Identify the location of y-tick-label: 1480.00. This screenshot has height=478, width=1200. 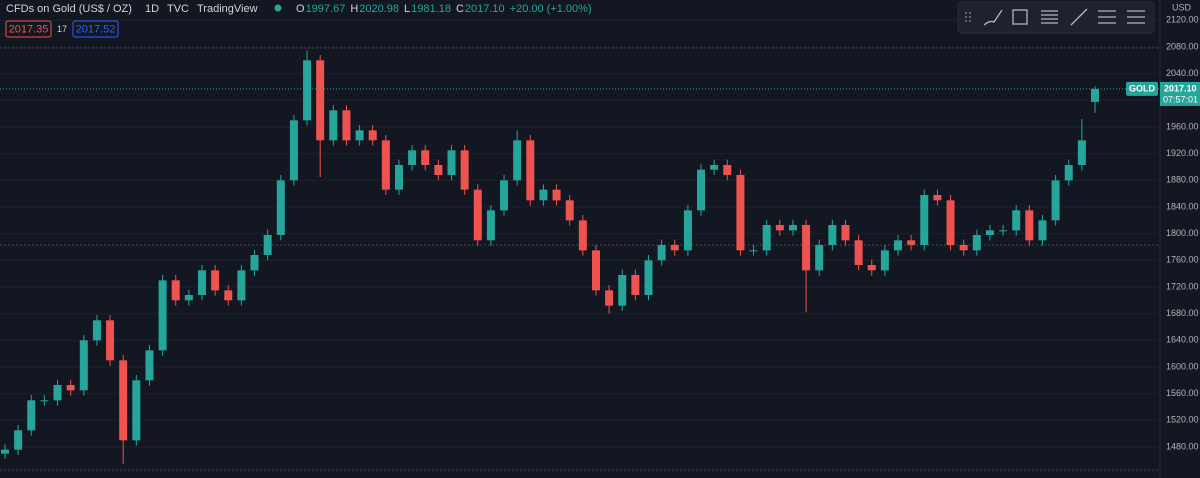
(1182, 446).